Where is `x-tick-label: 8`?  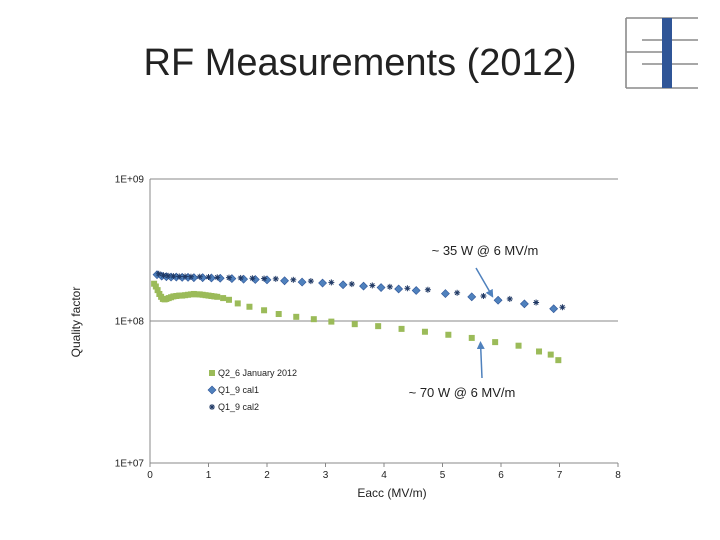
x-tick-label: 8 is located at coordinates (618, 475).